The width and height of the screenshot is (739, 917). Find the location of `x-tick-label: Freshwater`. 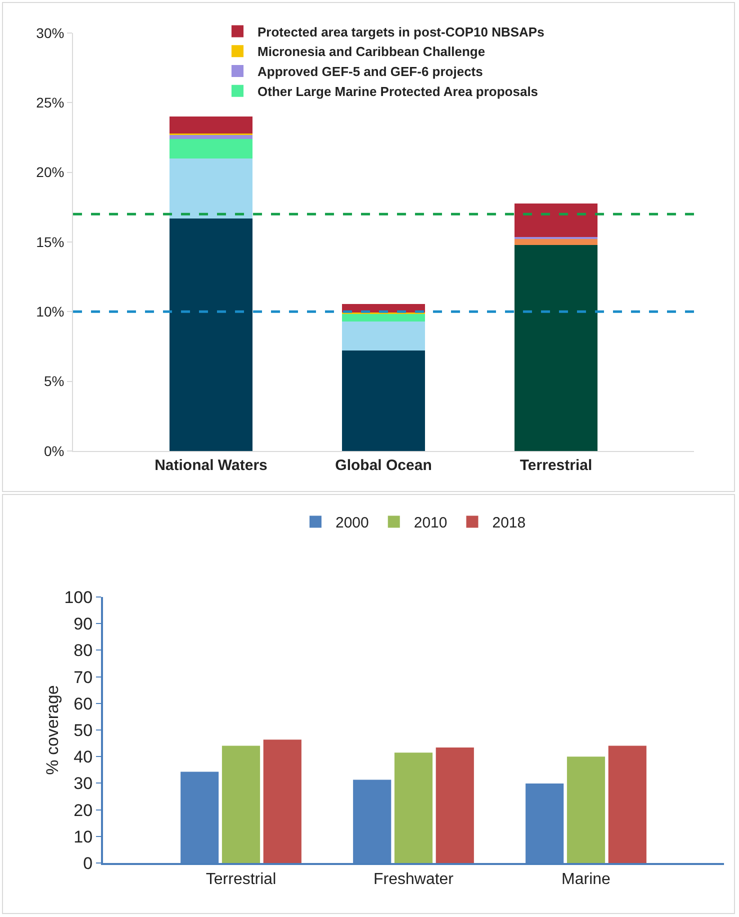

x-tick-label: Freshwater is located at coordinates (413, 879).